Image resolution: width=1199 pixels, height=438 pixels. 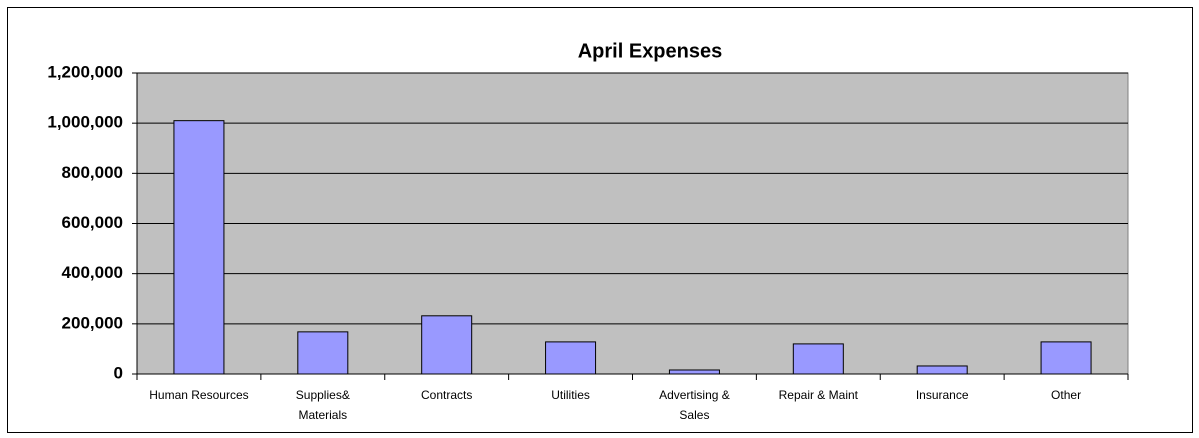 I want to click on x-tick-label: Utilities, so click(x=570, y=395).